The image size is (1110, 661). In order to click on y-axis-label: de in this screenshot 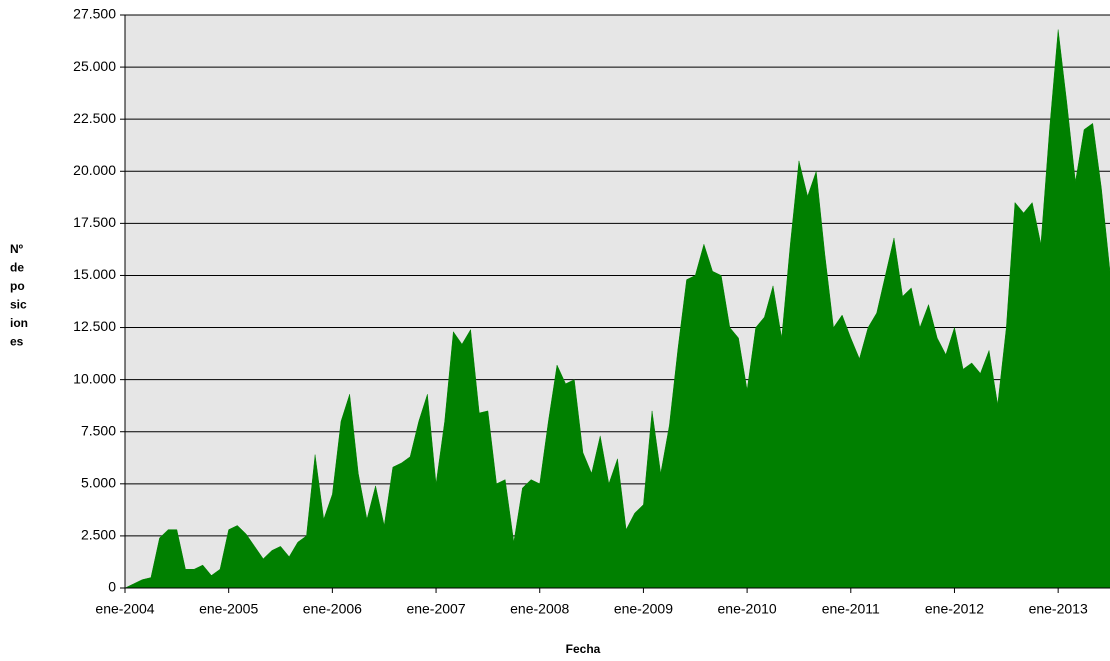, I will do `click(17, 268)`.